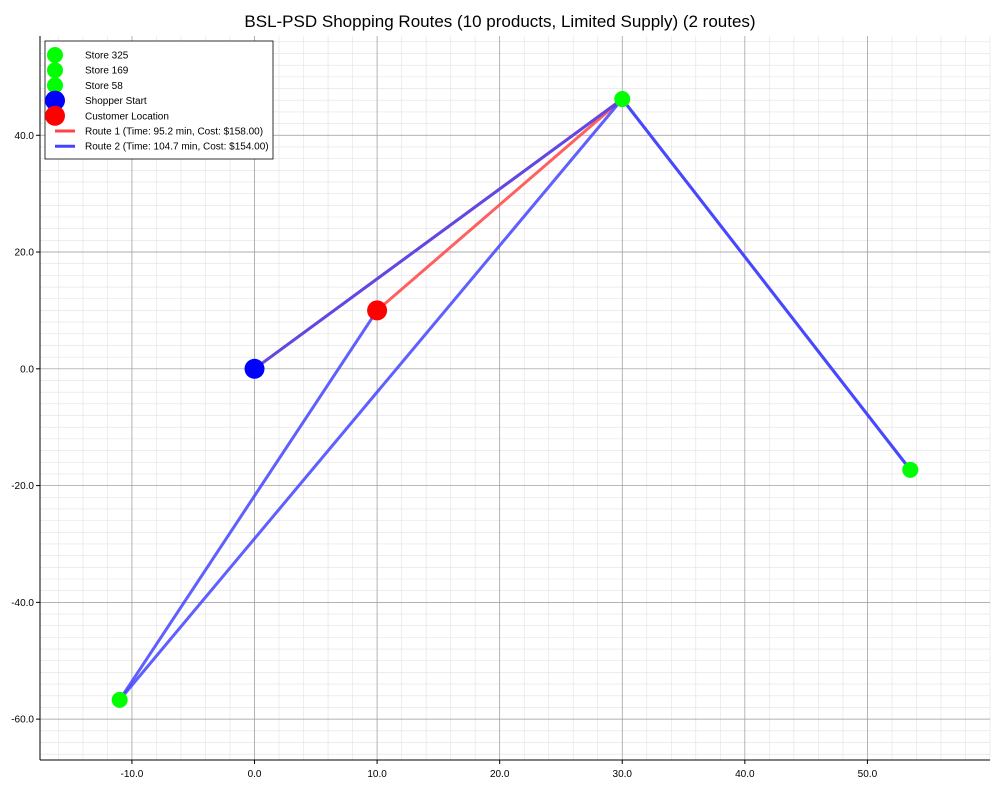 This screenshot has width=1000, height=800. I want to click on legend-box, so click(159, 100).